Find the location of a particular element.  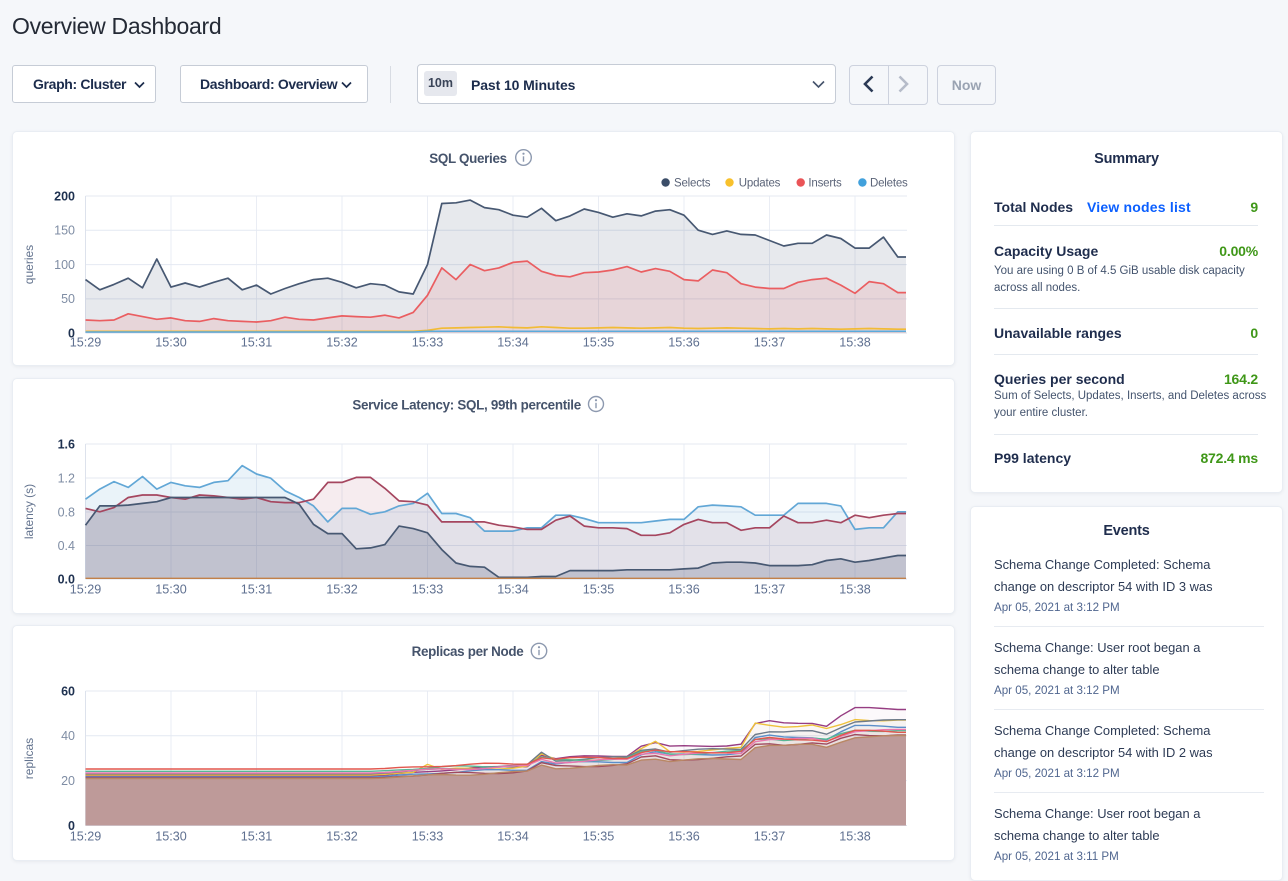

svg-text: 150 is located at coordinates (64, 231).